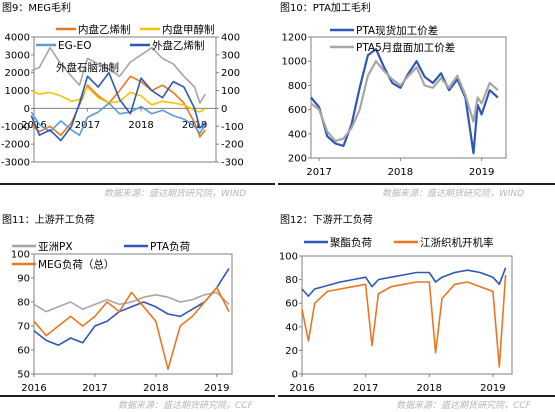 The width and height of the screenshot is (555, 412). Describe the element at coordinates (178, 45) in the screenshot. I see `legend-label: 外盘乙烯制` at that location.